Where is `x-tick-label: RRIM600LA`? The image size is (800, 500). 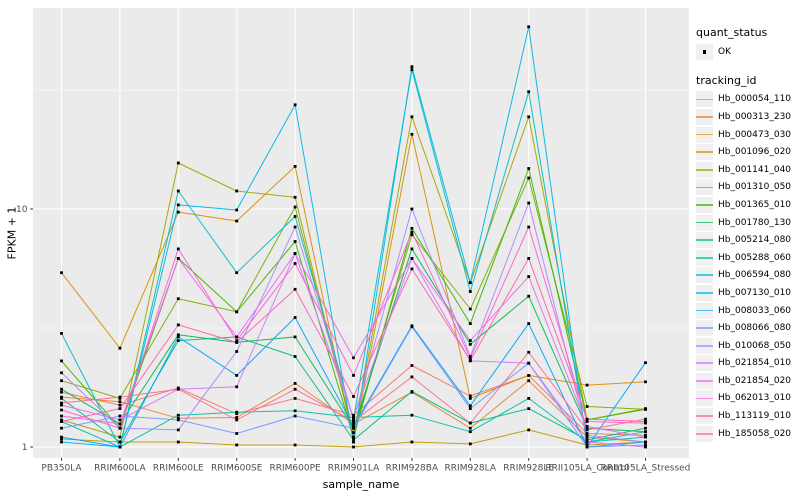 x-tick-label: RRIM600LA is located at coordinates (120, 469).